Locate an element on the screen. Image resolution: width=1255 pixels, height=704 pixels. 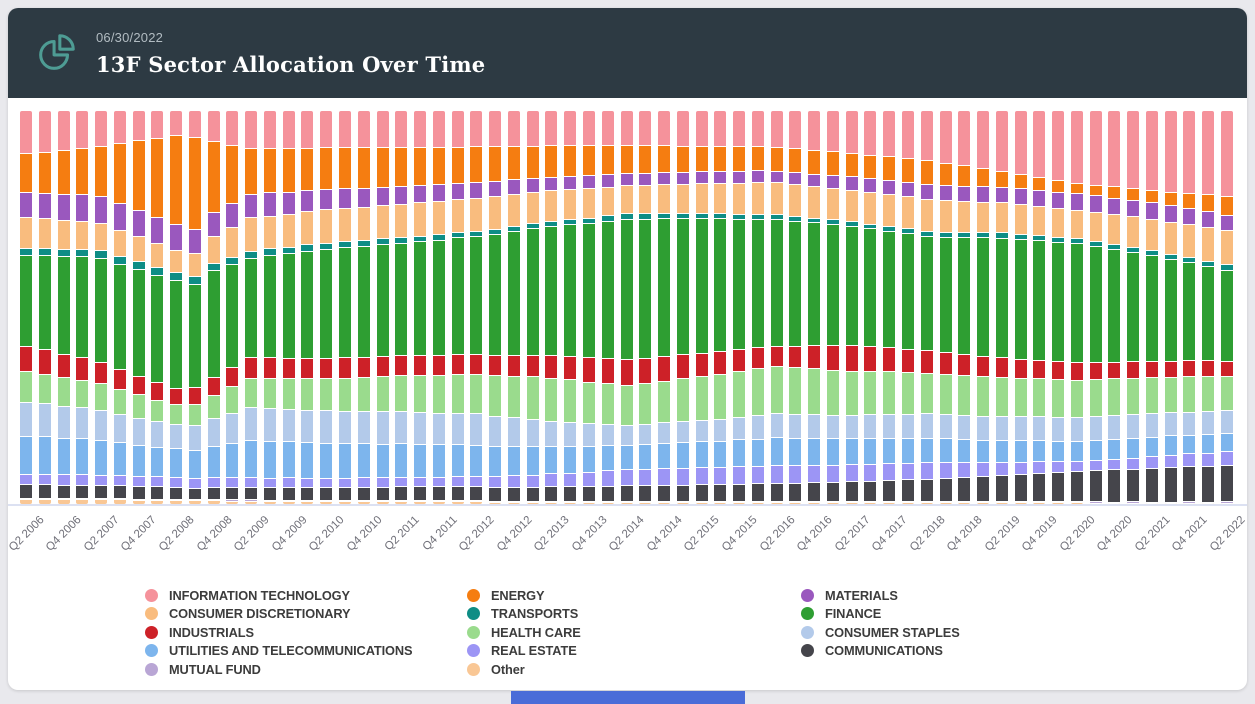
bar-q2-2019 is located at coordinates (1001, 307).